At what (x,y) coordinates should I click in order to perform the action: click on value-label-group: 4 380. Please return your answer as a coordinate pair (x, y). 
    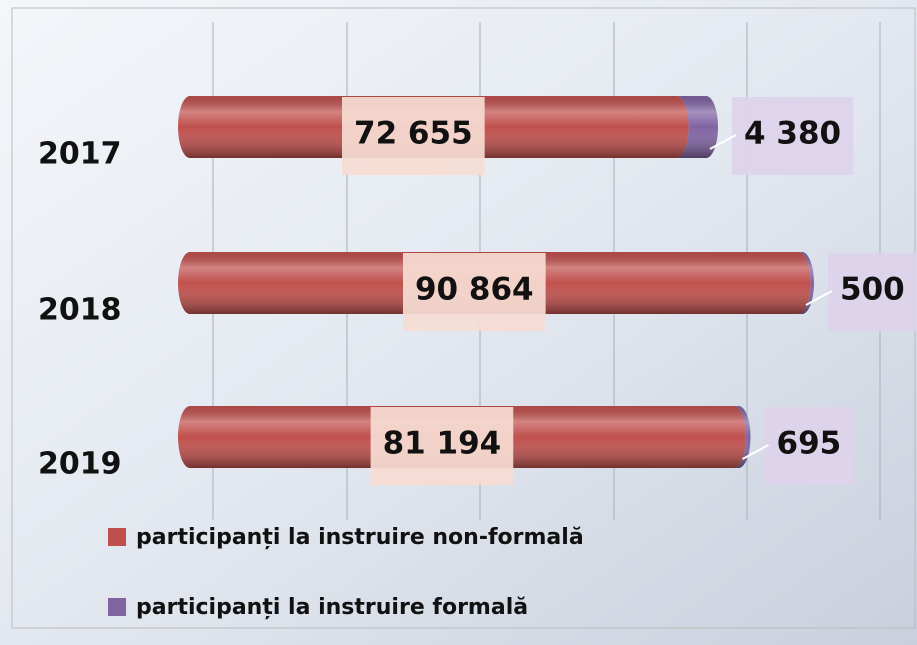
    Looking at the image, I should click on (793, 136).